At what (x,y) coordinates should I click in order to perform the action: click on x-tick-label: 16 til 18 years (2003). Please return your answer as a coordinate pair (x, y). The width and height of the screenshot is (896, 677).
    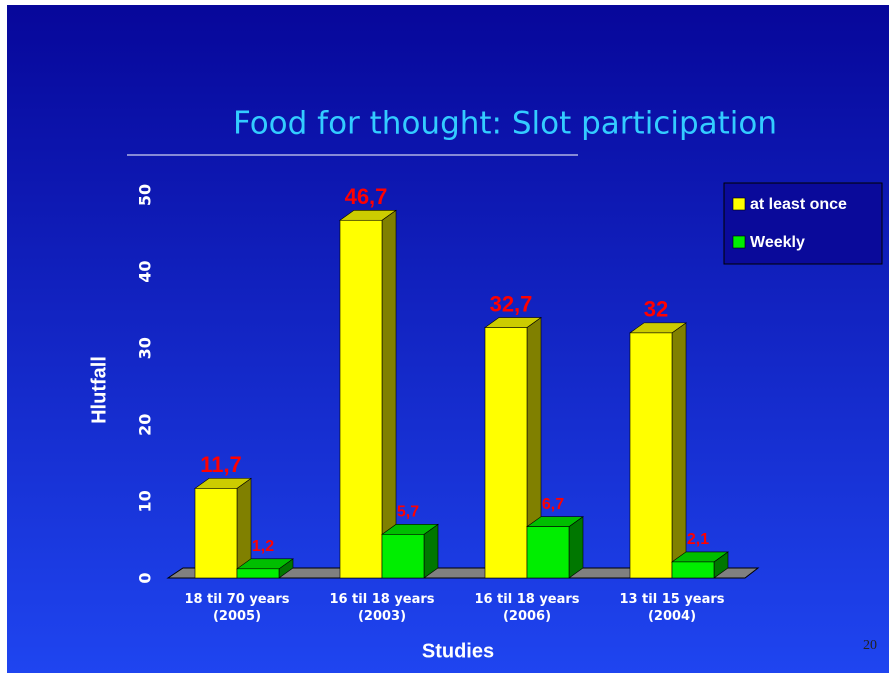
    Looking at the image, I should click on (382, 608).